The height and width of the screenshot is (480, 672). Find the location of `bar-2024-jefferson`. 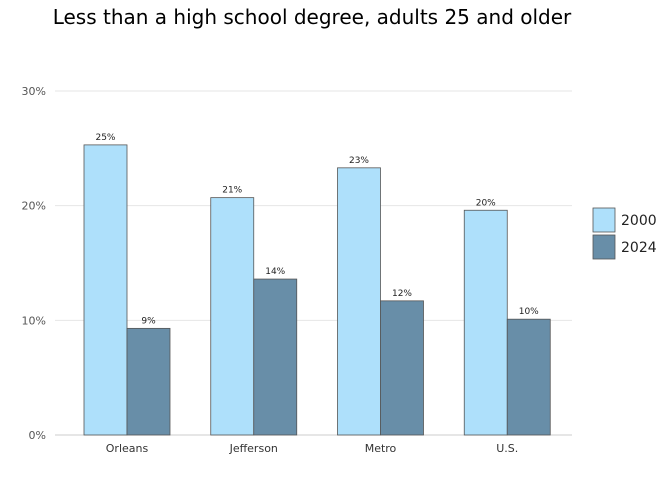

bar-2024-jefferson is located at coordinates (275, 357).